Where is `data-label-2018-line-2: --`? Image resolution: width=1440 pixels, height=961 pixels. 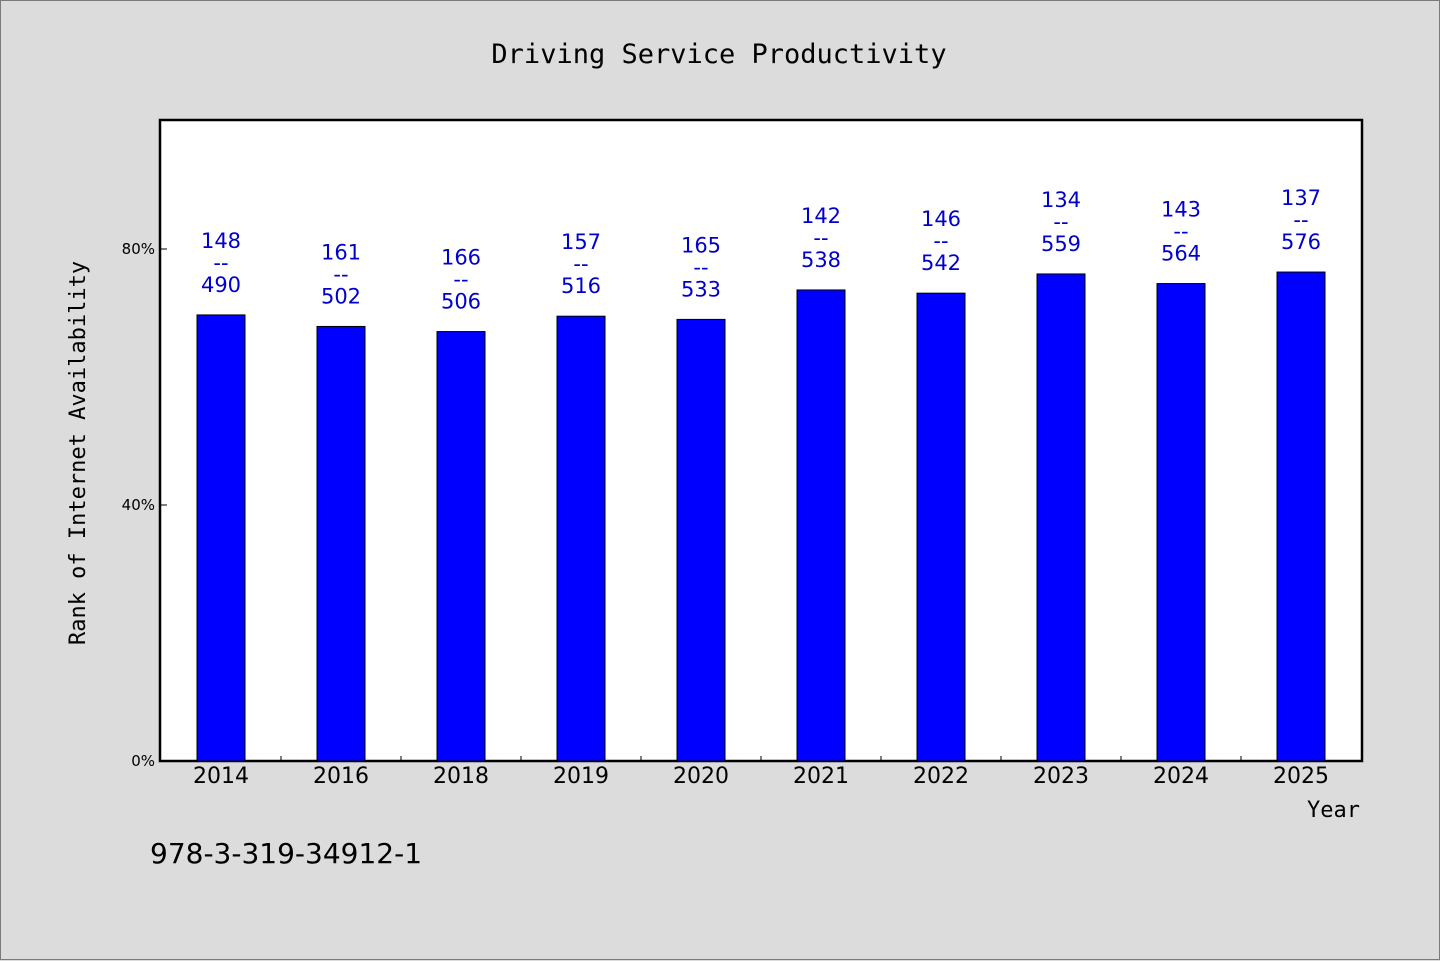
data-label-2018-line-2: -- is located at coordinates (460, 280).